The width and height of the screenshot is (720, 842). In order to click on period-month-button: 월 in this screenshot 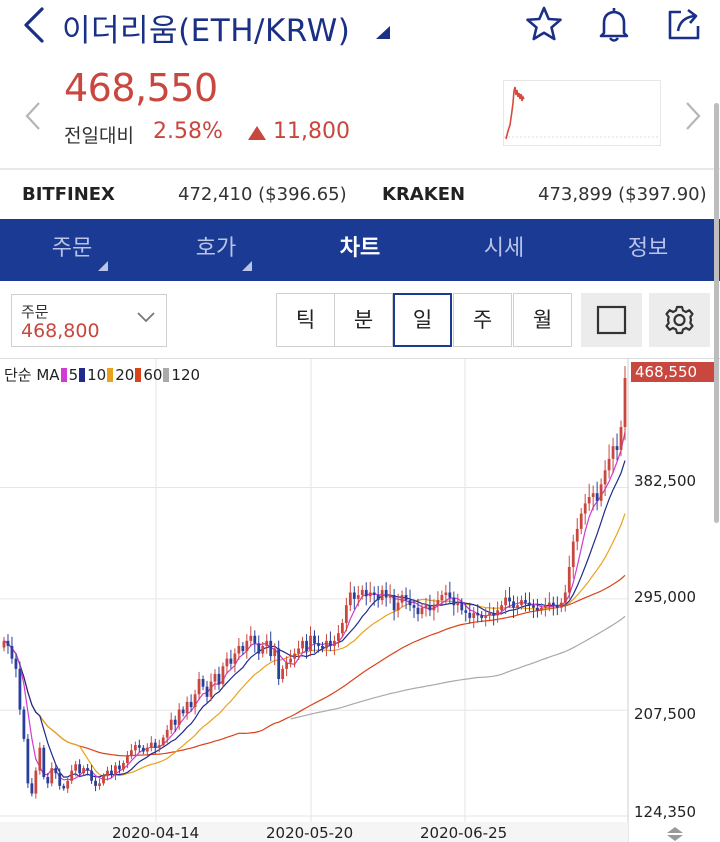, I will do `click(542, 320)`.